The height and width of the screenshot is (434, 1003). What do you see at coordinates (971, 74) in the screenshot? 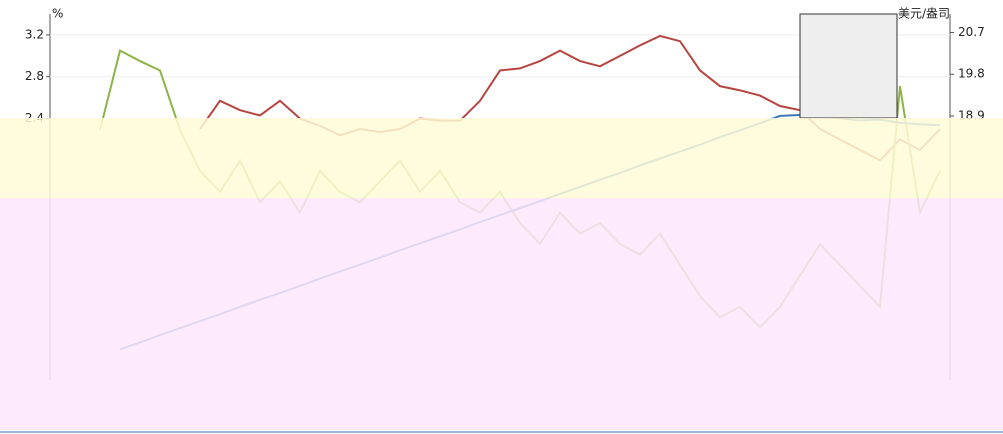
I see `y2-tick-label: 19.8` at bounding box center [971, 74].